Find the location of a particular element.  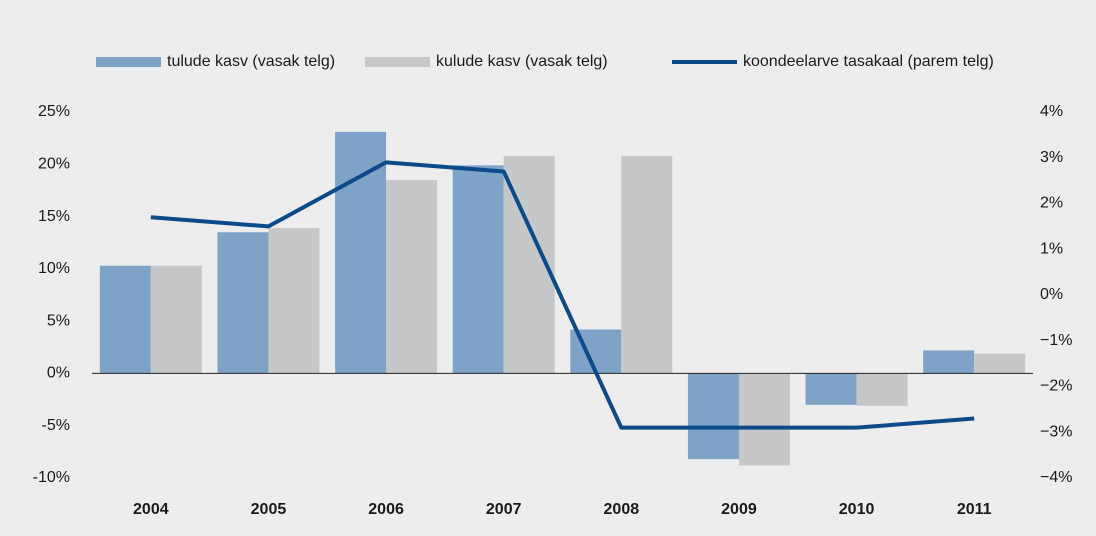

y-tick-label: 25% is located at coordinates (54, 111).